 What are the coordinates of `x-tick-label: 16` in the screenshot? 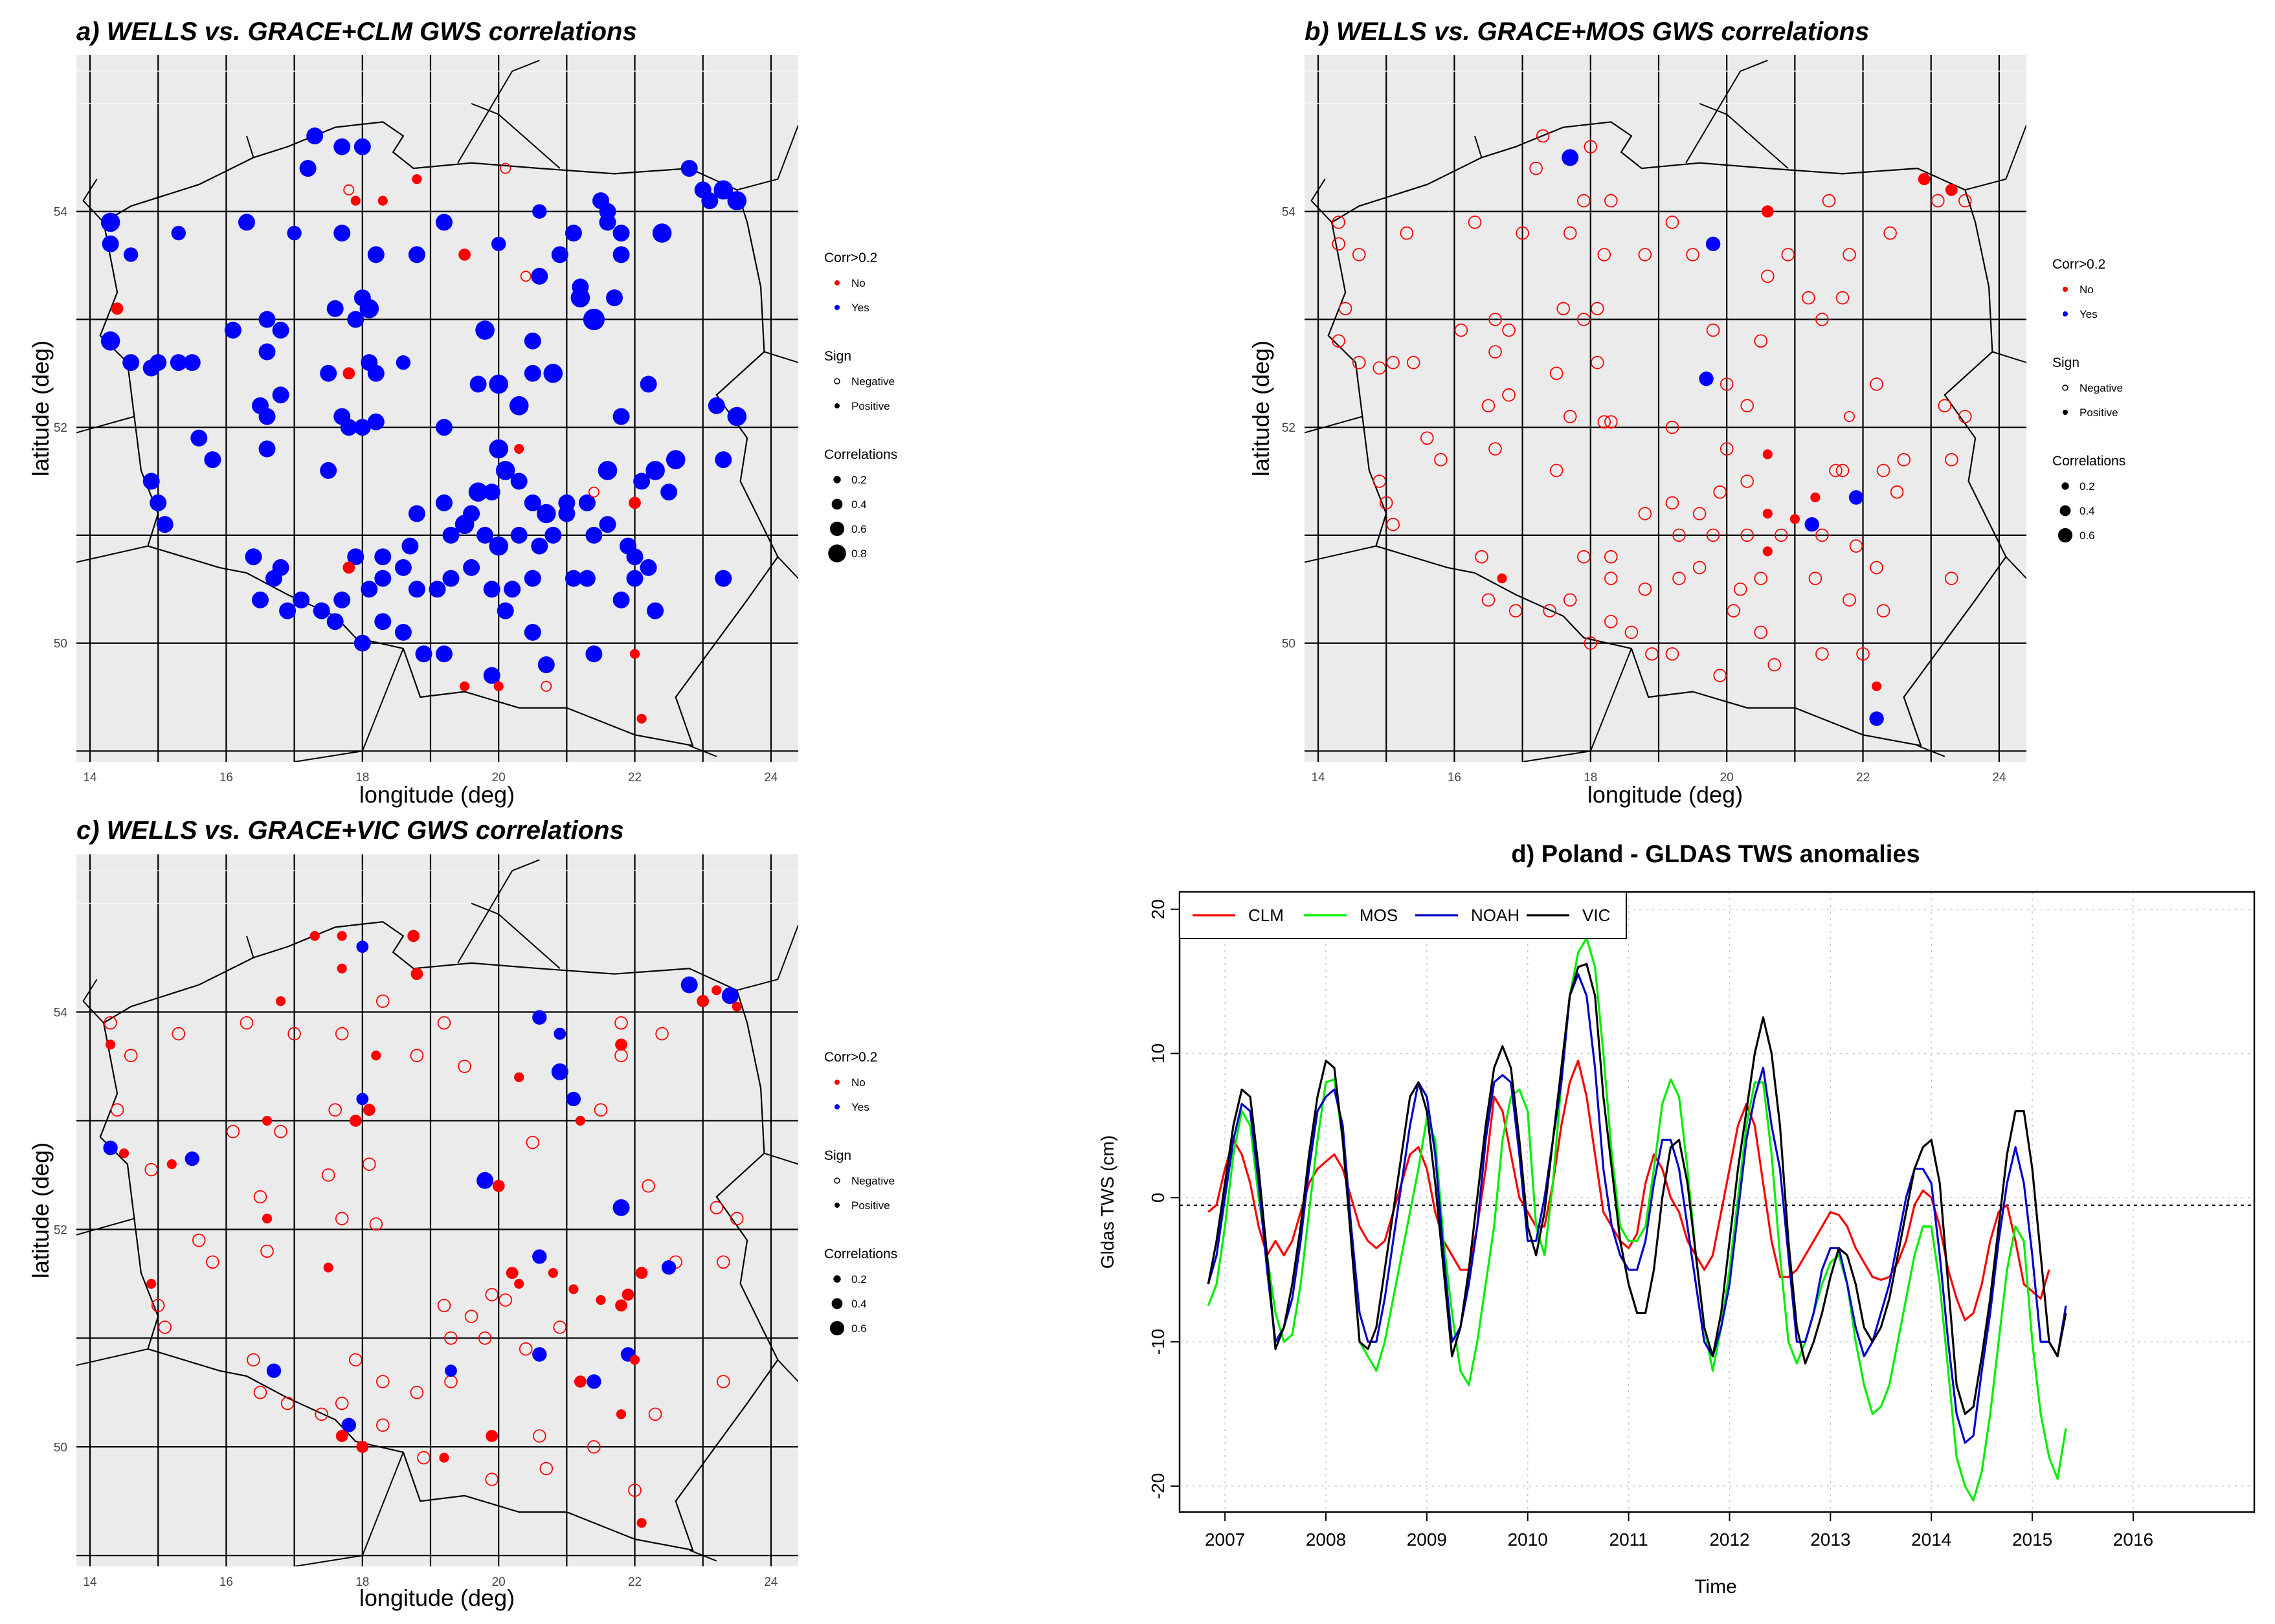 It's located at (1454, 778).